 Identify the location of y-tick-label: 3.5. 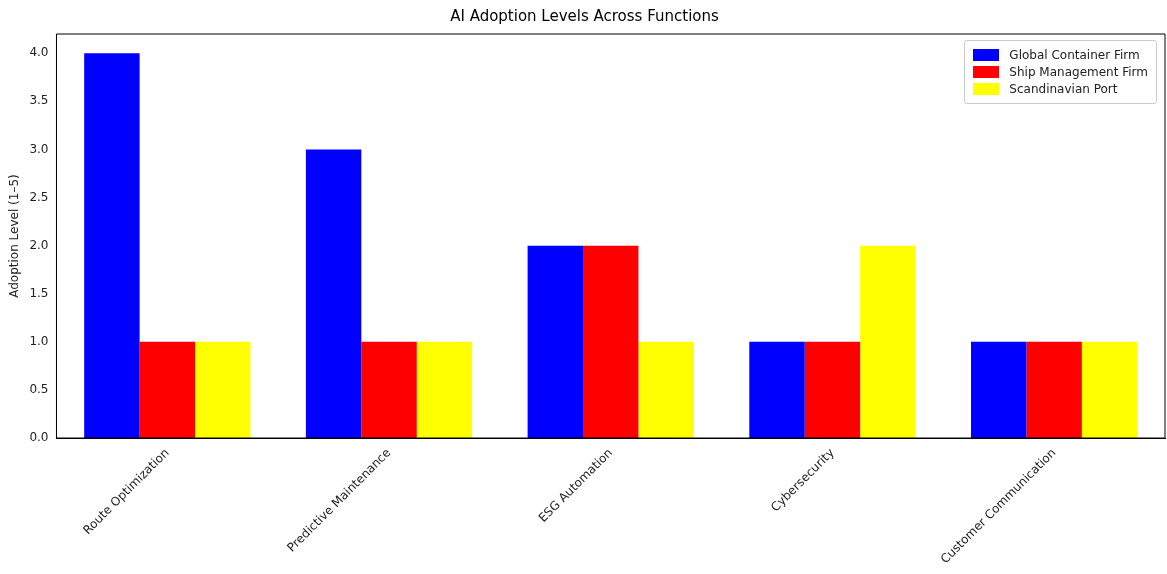
(39, 100).